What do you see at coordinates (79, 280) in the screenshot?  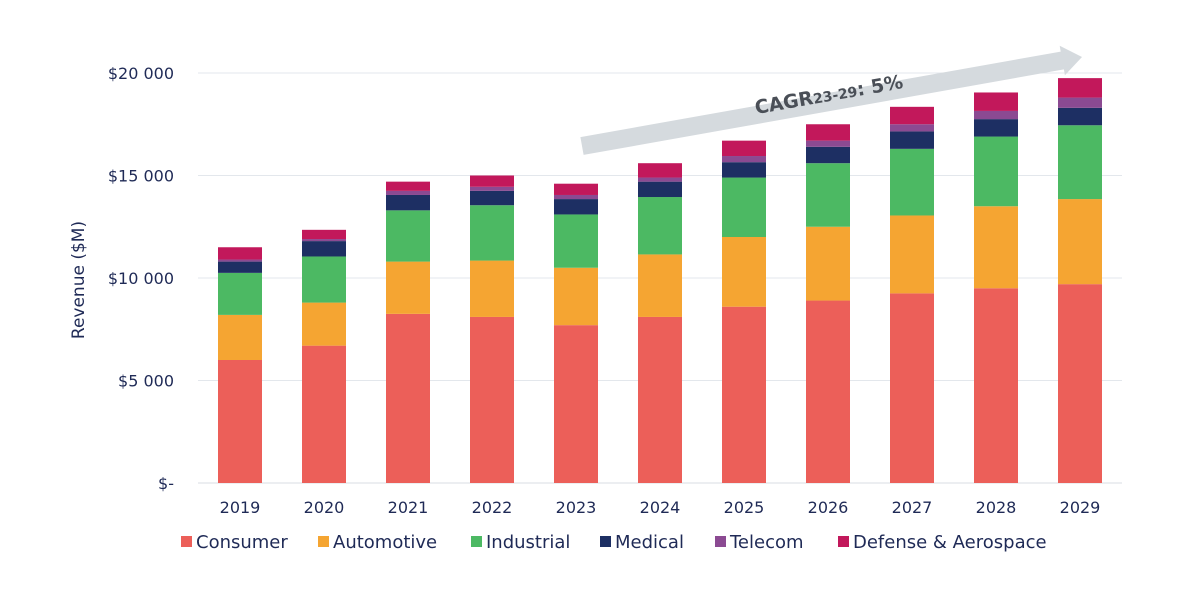 I see `y-axis-title: Revenue ($M)` at bounding box center [79, 280].